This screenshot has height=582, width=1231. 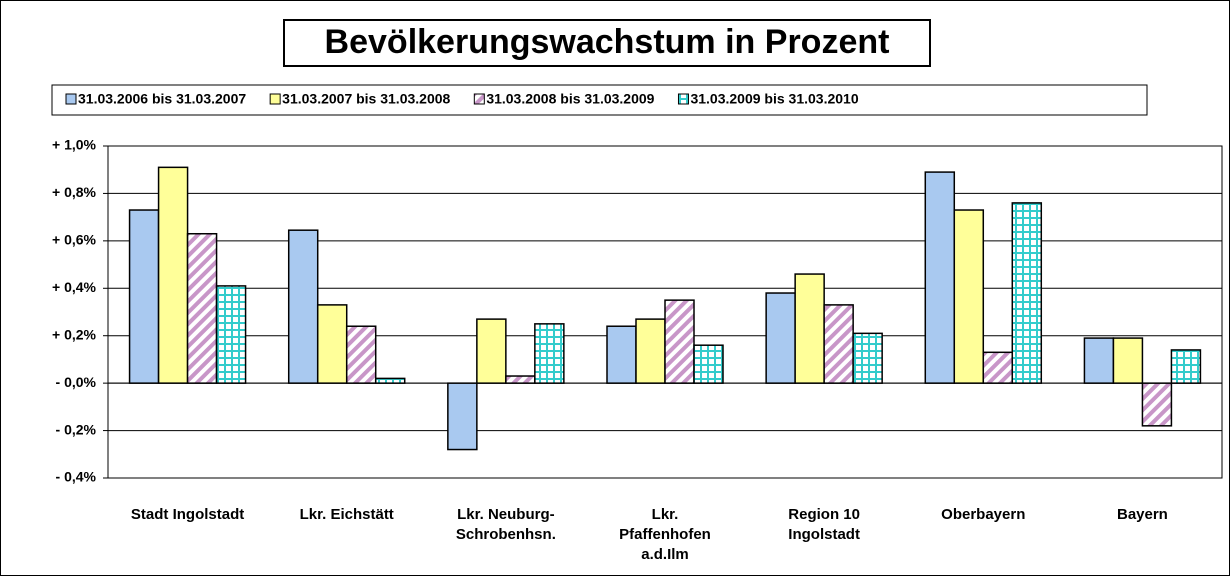 I want to click on x-tick-label: Oberbayern, so click(x=983, y=514).